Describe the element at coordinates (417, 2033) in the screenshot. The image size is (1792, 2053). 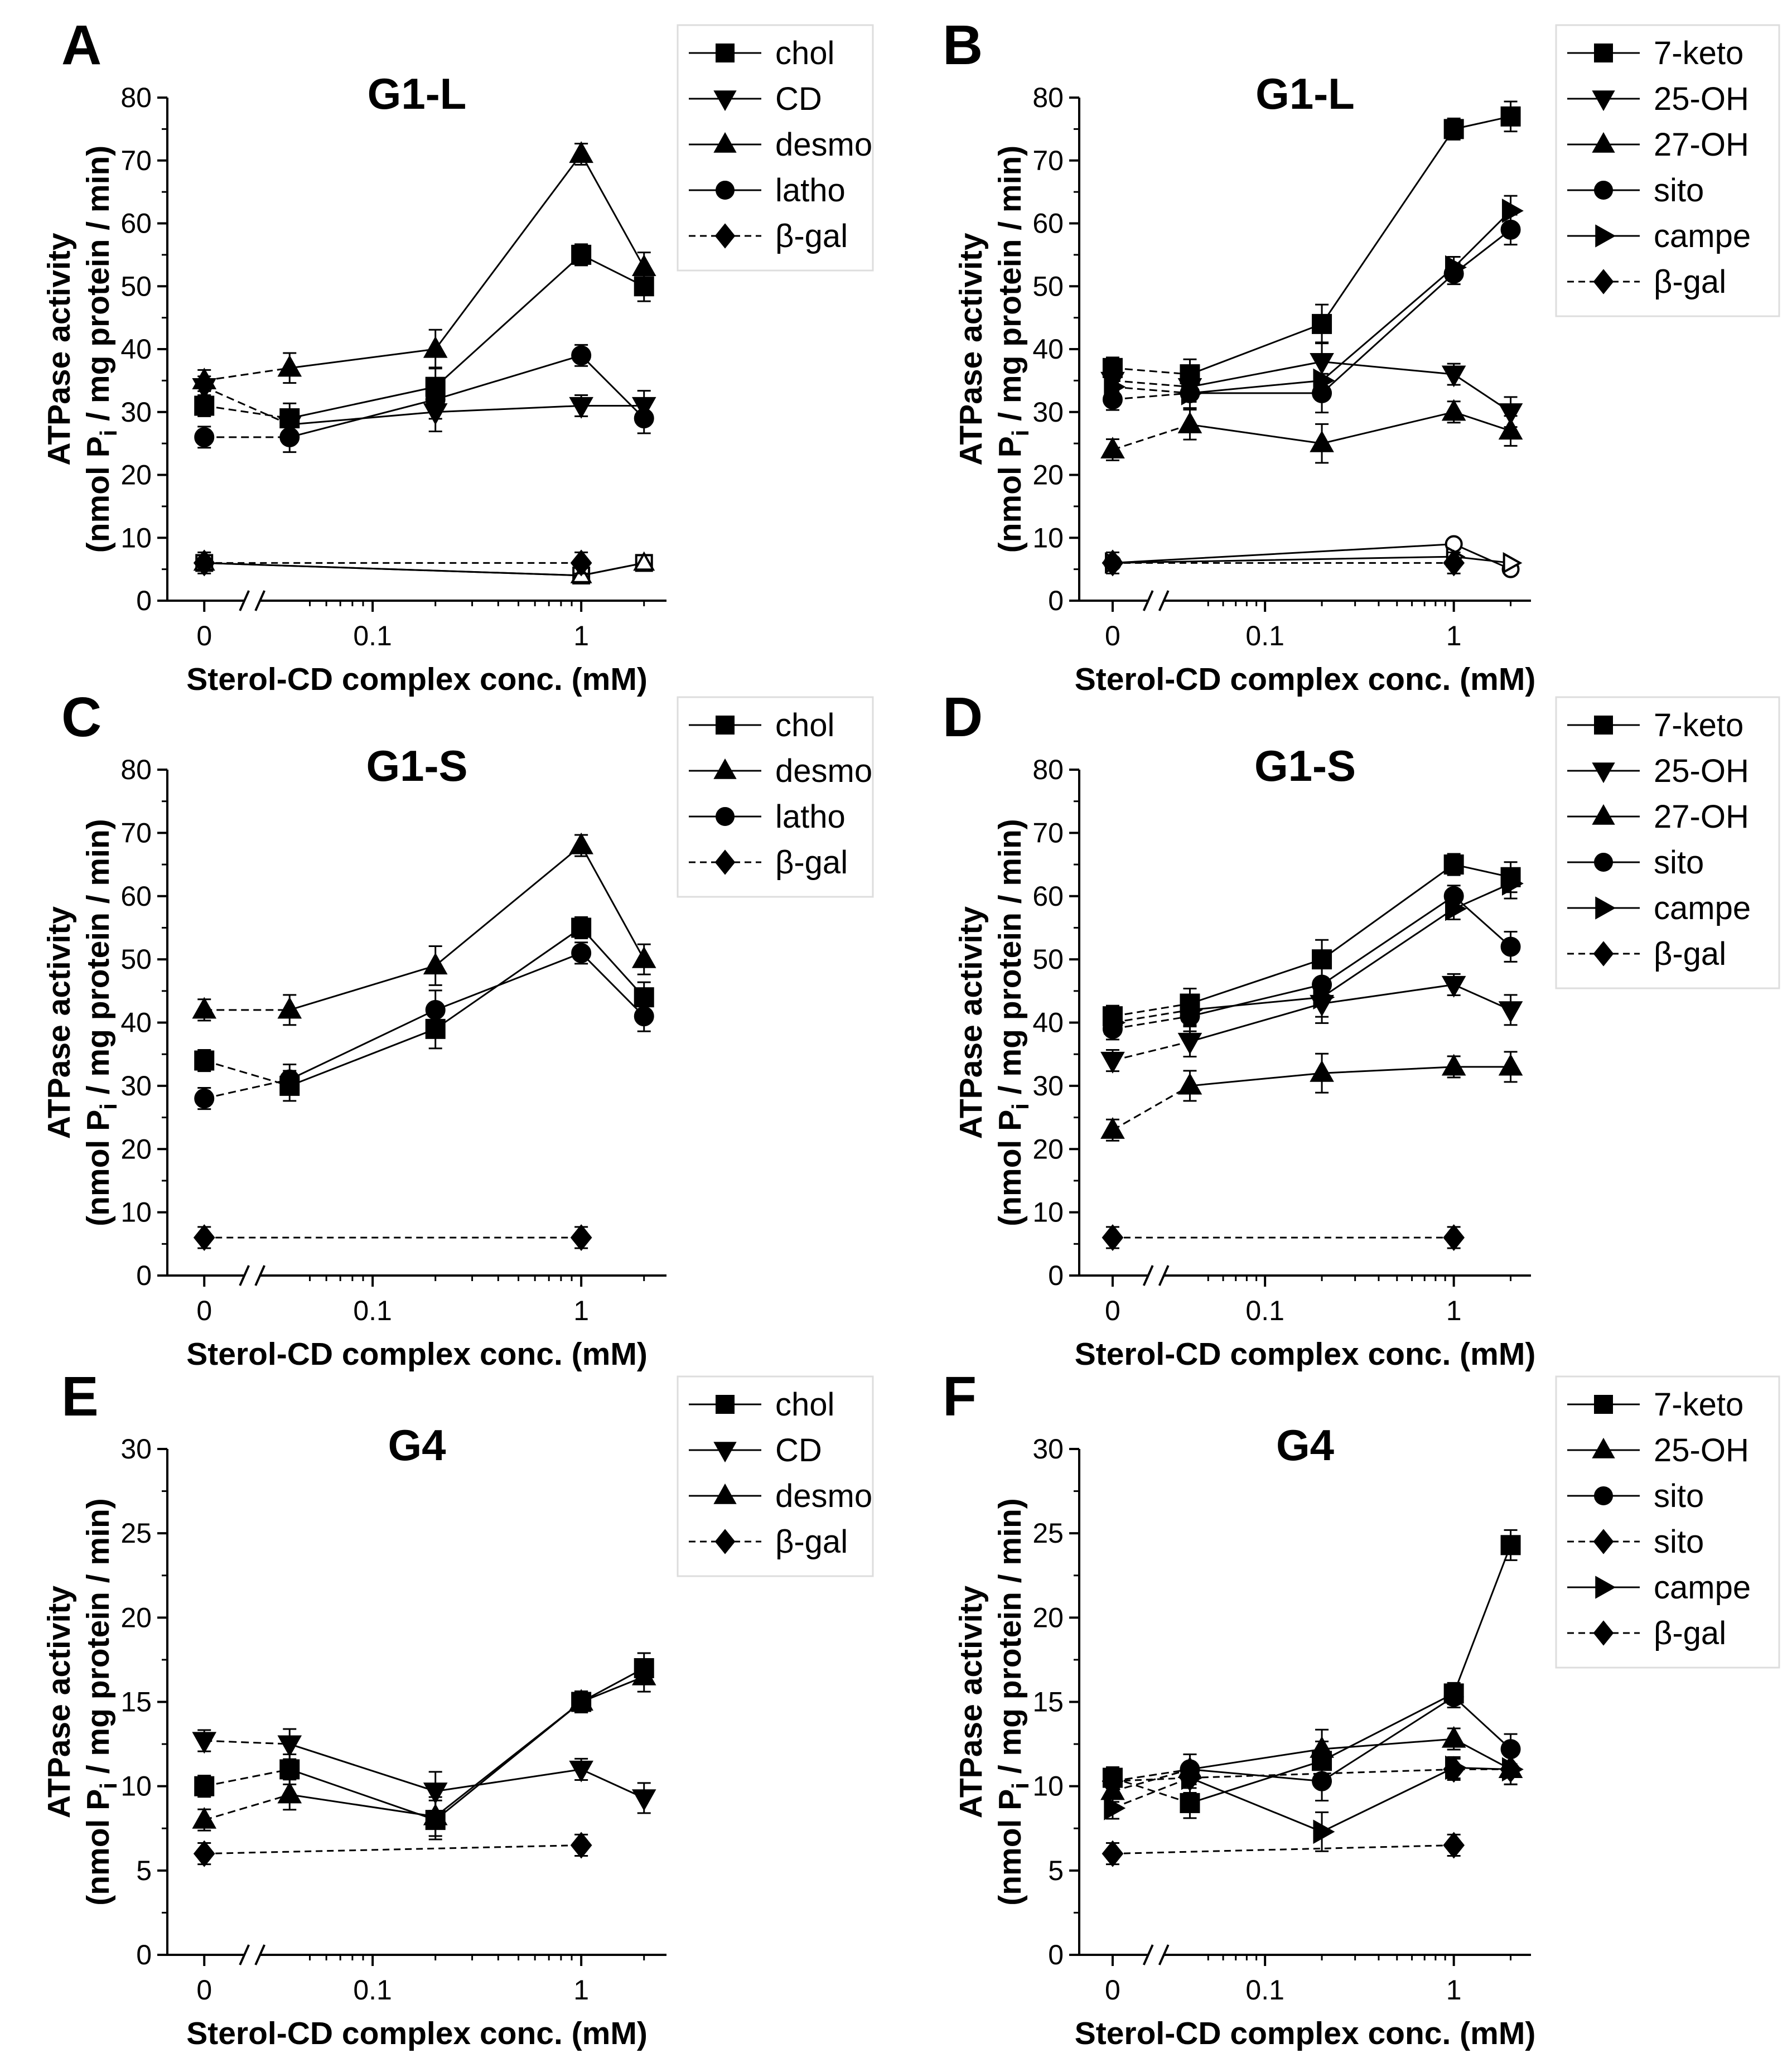
I see `x-axis-label: Sterol-CD complex conc. (mM)` at that location.